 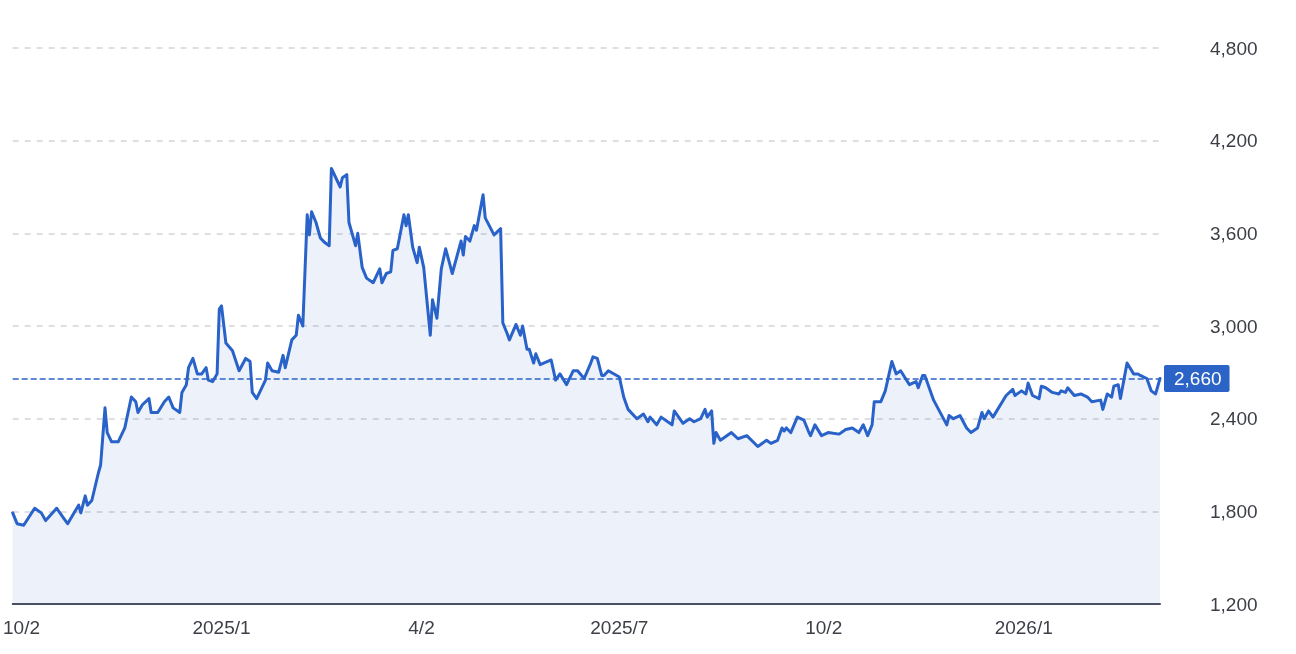 I want to click on y-tick-label: 1,800, so click(x=1234, y=511).